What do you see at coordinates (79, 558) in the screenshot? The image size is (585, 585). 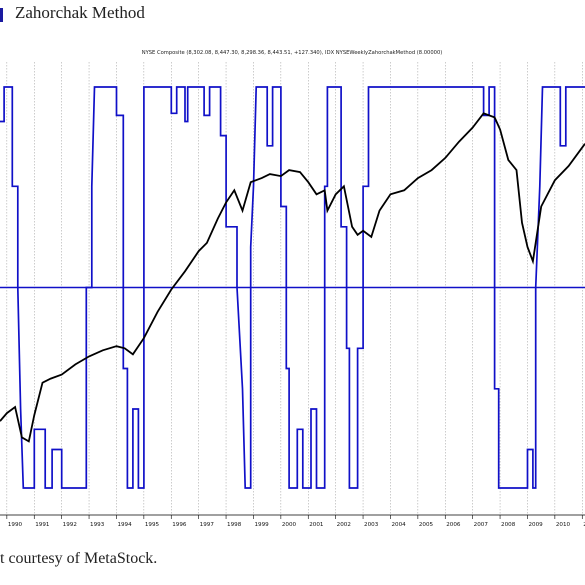 I see `figure-caption: t courtesy of MetaStock.` at bounding box center [79, 558].